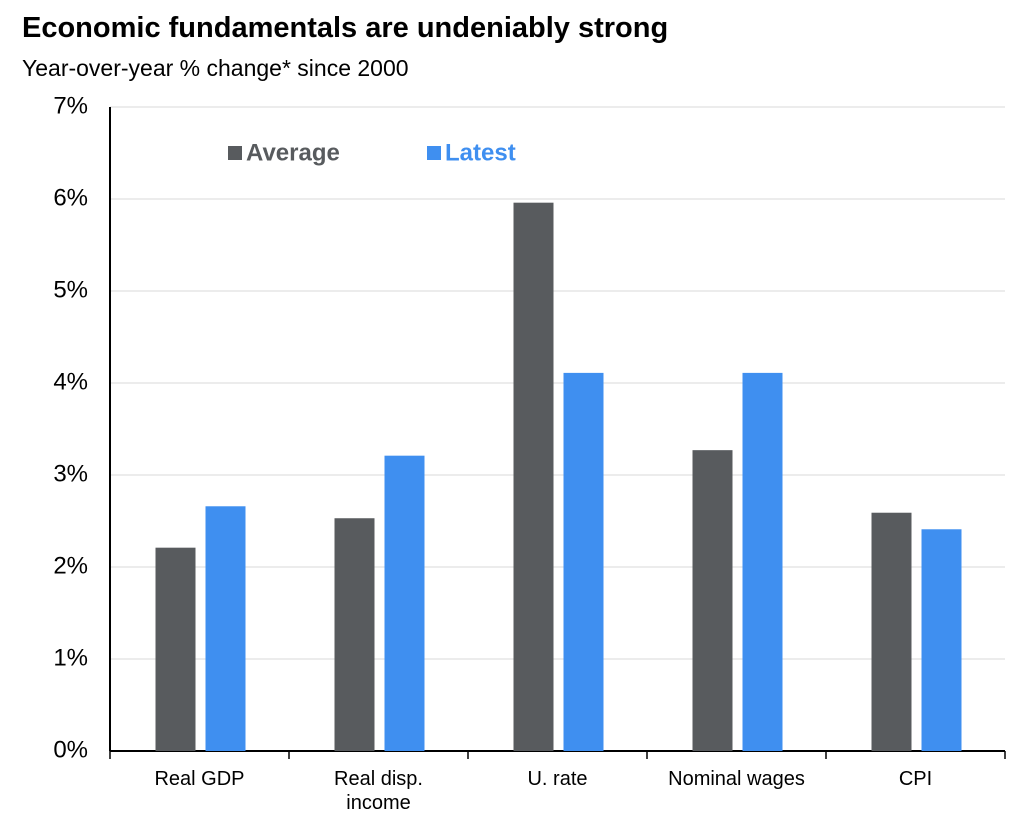  What do you see at coordinates (70, 749) in the screenshot?
I see `y-tick-label: 0%` at bounding box center [70, 749].